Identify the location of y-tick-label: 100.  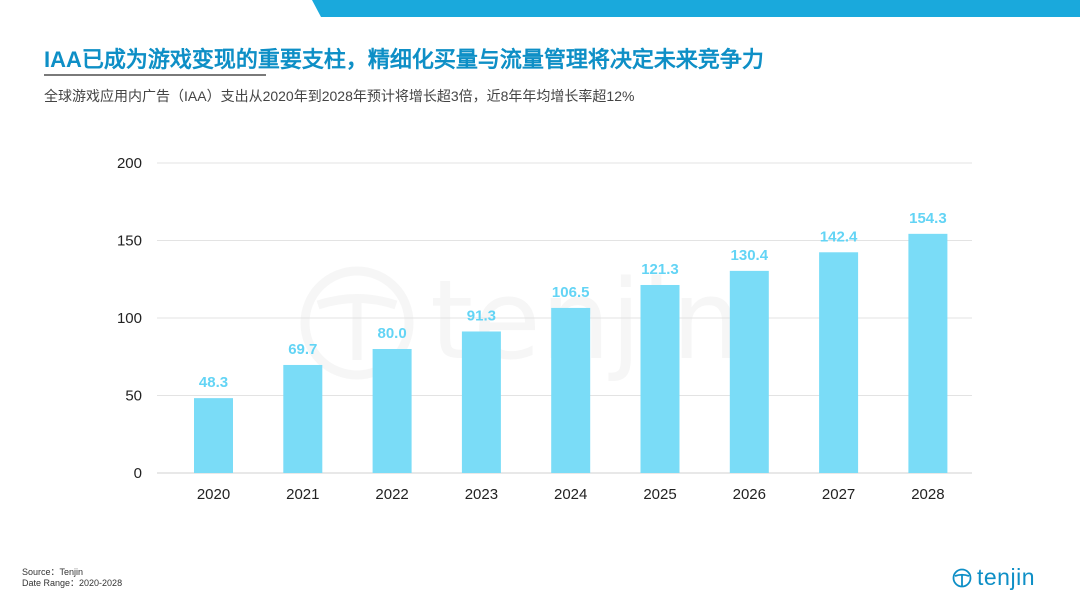
(129, 318).